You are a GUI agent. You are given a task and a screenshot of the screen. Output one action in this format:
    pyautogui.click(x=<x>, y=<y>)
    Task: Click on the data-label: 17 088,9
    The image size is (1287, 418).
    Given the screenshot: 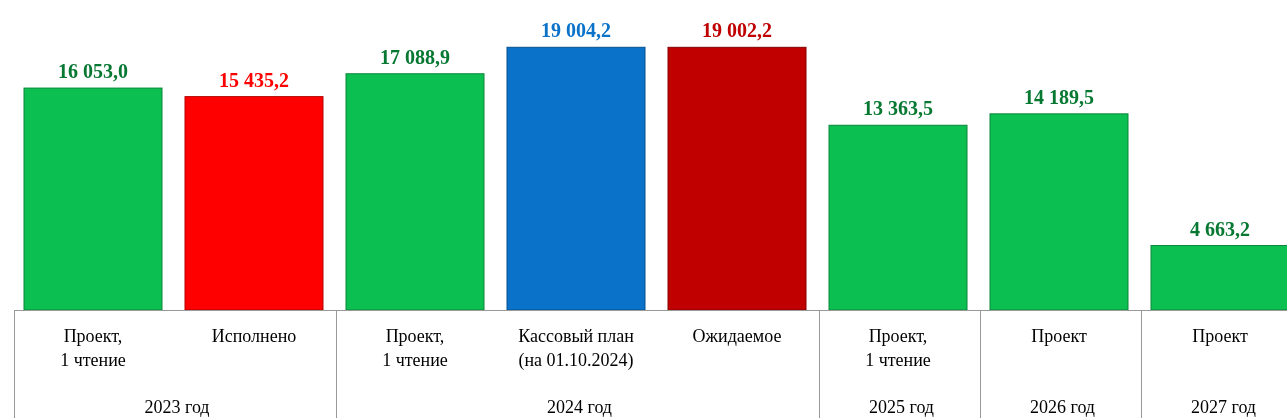 What is the action you would take?
    pyautogui.click(x=415, y=56)
    